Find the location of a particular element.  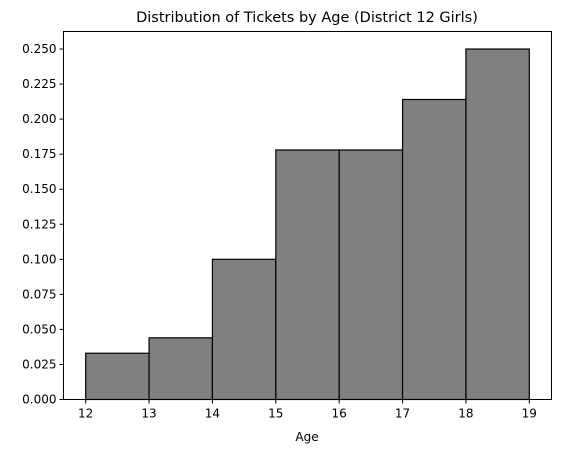

y-tick-label: 0.075 is located at coordinates (39, 294).